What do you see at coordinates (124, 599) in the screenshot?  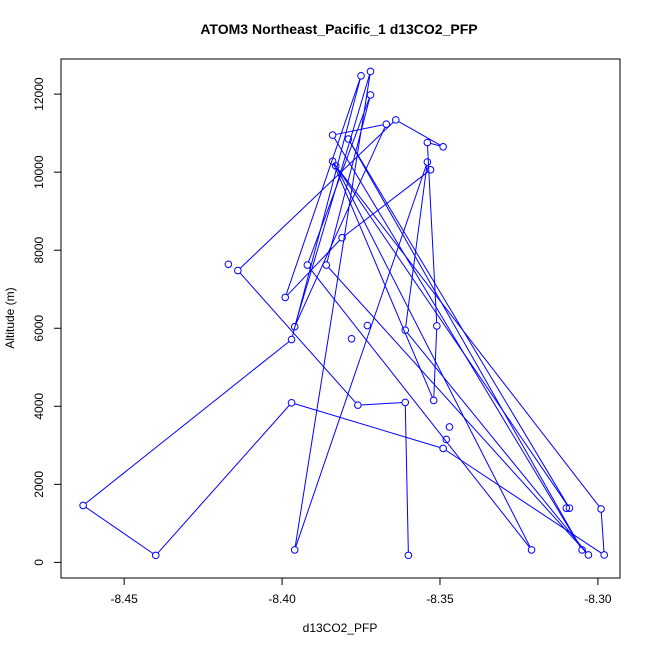 I see `x-tick-label: -8.45` at bounding box center [124, 599].